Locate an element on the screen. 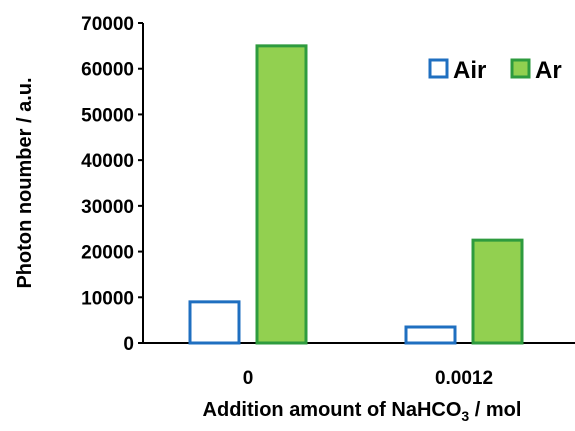 This screenshot has height=431, width=575. y-tick-label: 10000 is located at coordinates (107, 298).